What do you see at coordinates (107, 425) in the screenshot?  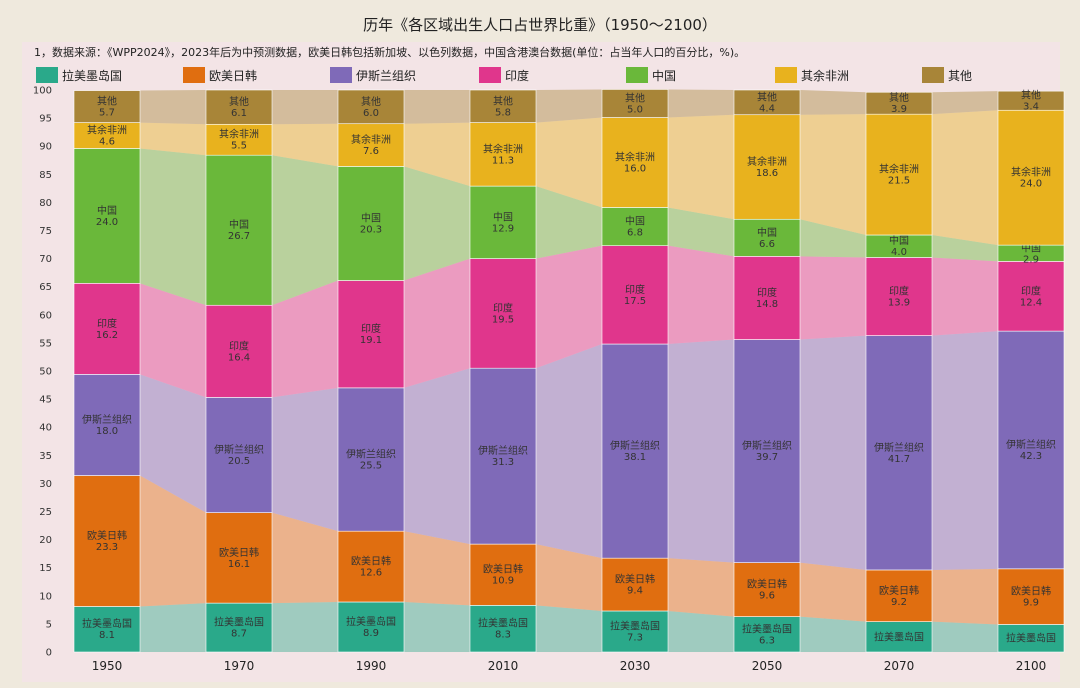 I see `data-label-2-0: 伊斯兰组织 18.0` at bounding box center [107, 425].